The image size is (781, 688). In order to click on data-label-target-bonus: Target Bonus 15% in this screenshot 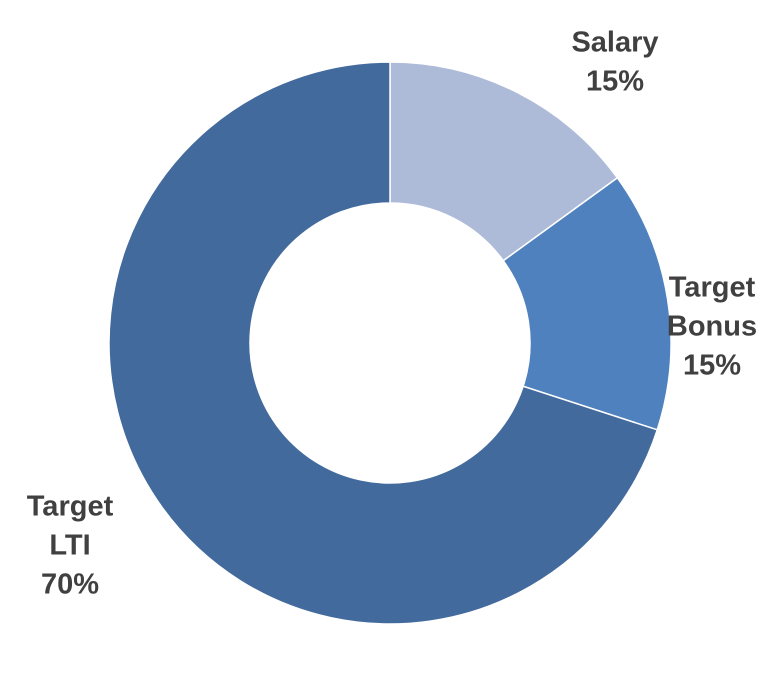, I will do `click(712, 327)`.